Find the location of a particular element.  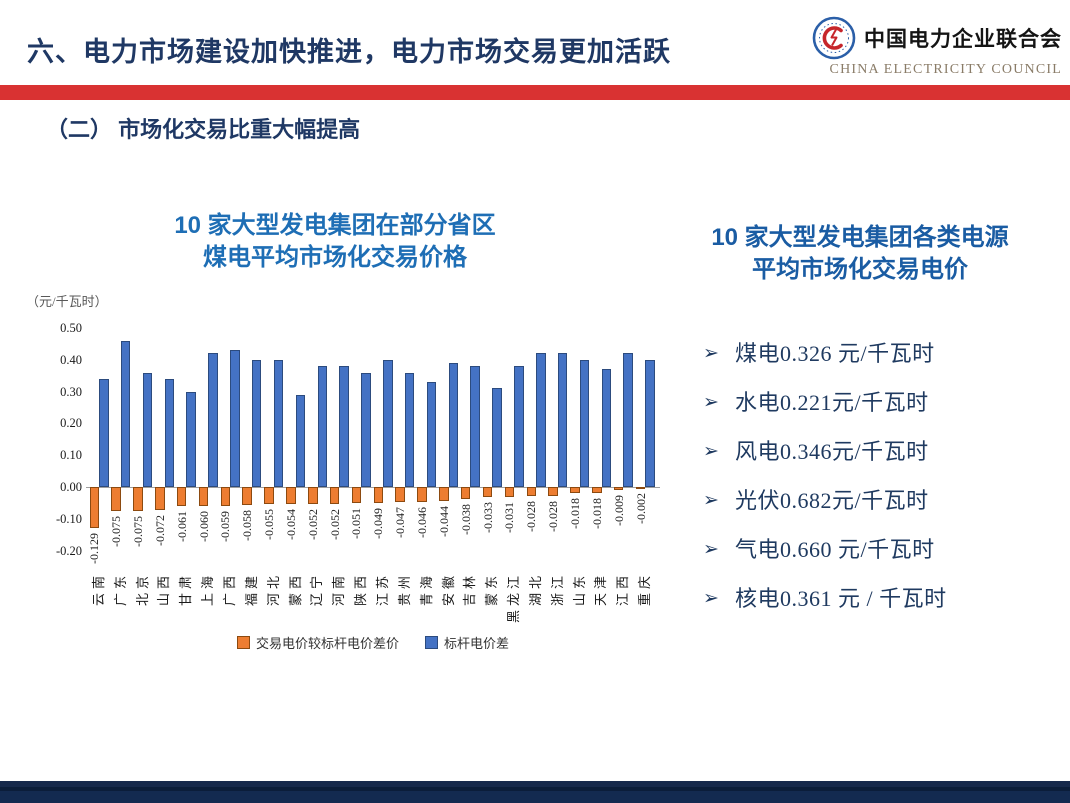

y-tick-label: 0.30 is located at coordinates (71, 391).